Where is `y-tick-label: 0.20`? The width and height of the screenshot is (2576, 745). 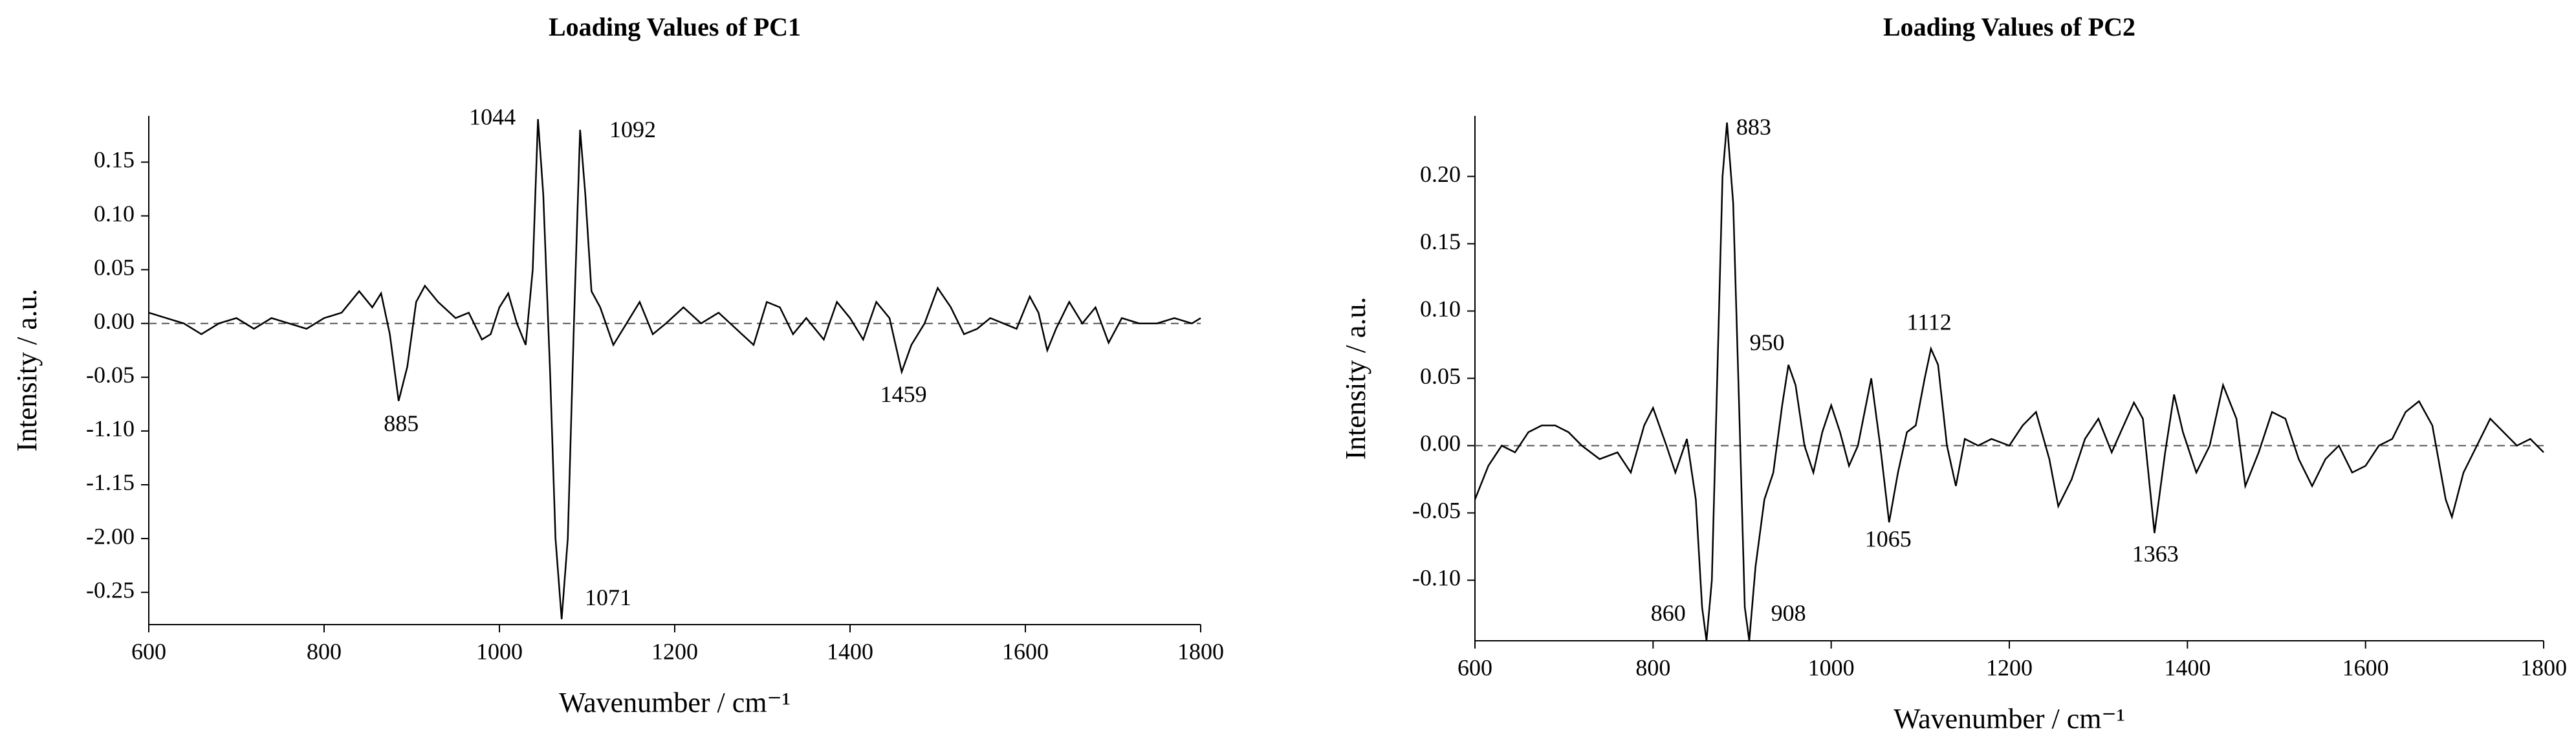 y-tick-label: 0.20 is located at coordinates (1440, 174).